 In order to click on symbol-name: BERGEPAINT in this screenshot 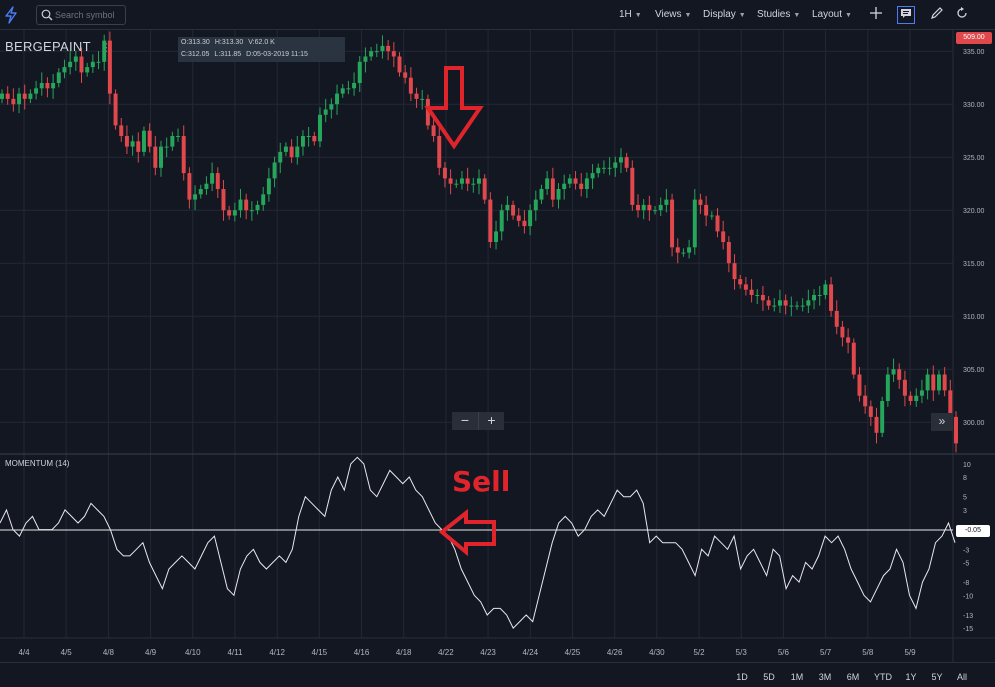, I will do `click(48, 46)`.